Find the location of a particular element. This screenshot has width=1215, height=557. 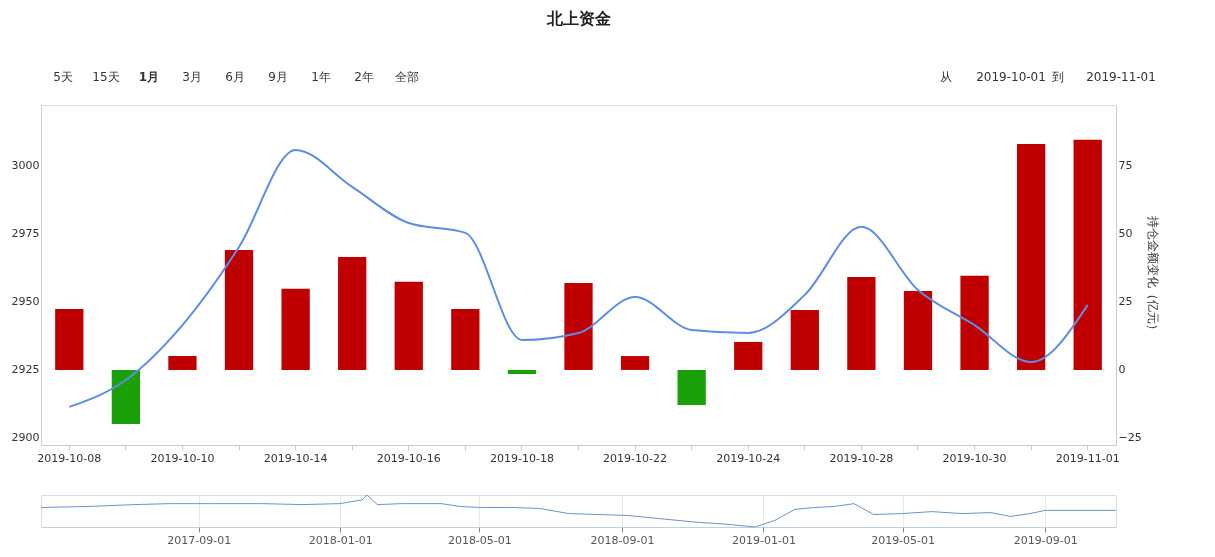

x-tick-label: 2019-10-22 is located at coordinates (635, 458).